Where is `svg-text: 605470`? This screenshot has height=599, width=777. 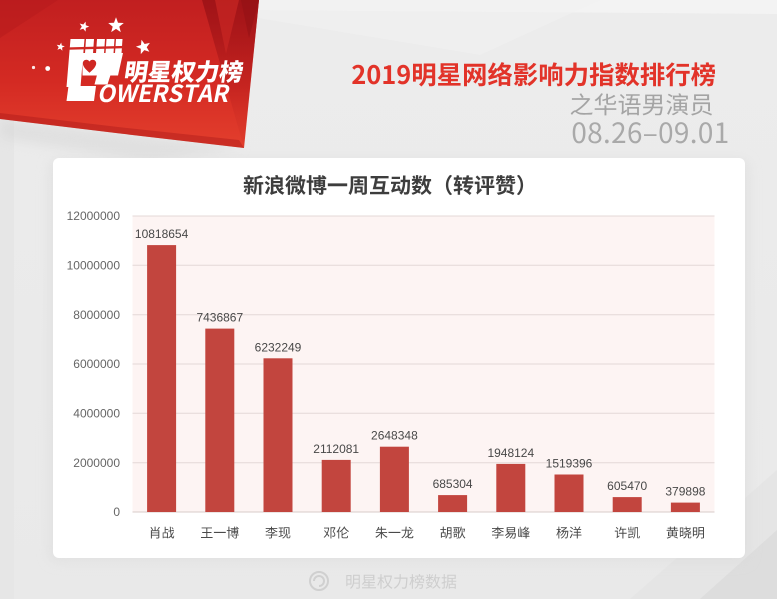
svg-text: 605470 is located at coordinates (627, 486).